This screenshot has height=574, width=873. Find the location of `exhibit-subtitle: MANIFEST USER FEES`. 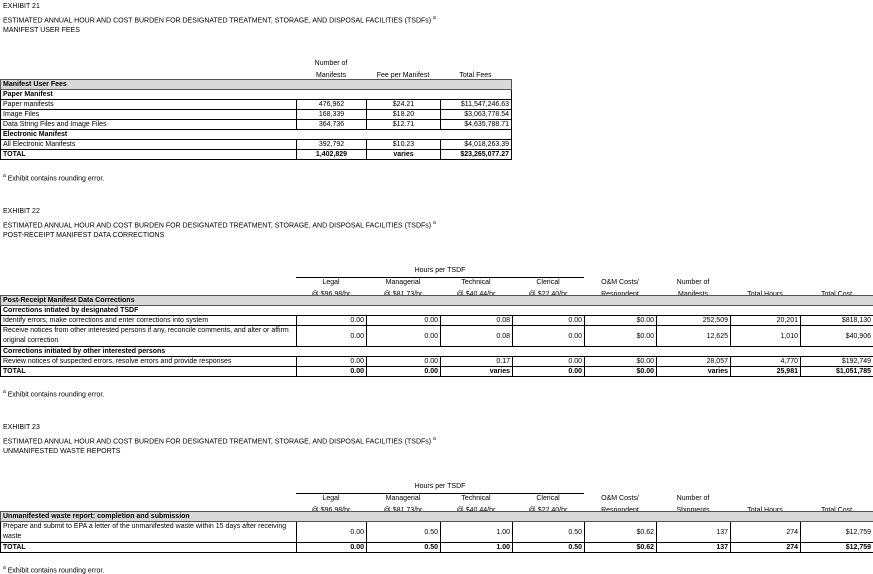

exhibit-subtitle: MANIFEST USER FEES is located at coordinates (41, 30).